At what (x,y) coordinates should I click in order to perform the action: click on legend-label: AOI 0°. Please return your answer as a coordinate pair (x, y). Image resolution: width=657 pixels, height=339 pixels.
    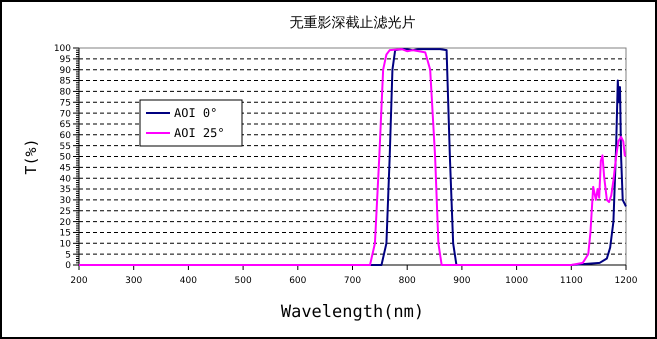
    Looking at the image, I should click on (196, 113).